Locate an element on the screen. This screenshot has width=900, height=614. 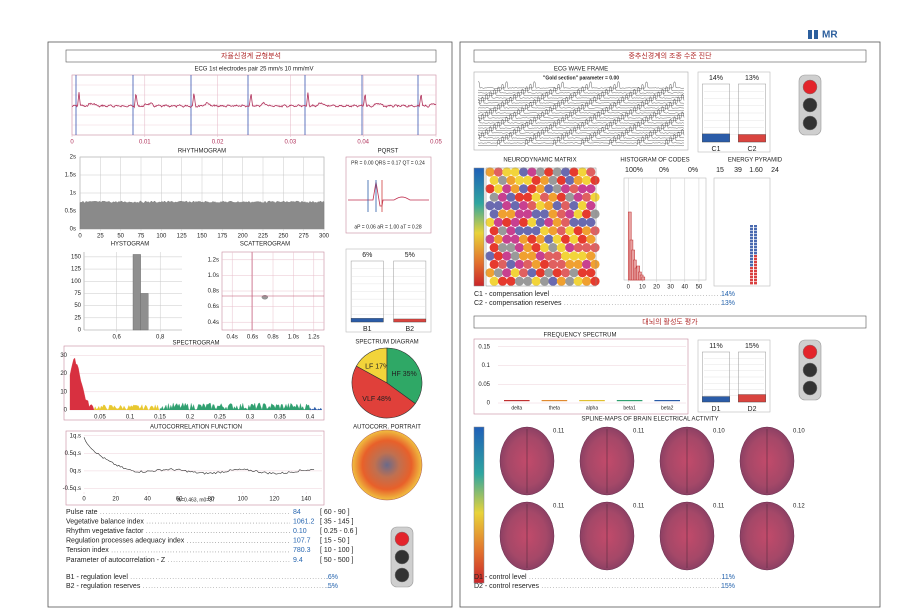
chart-title: ECG WAVE FRAME is located at coordinates (581, 70).